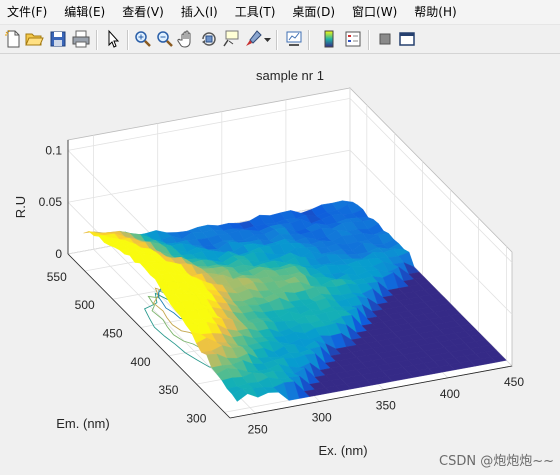  Describe the element at coordinates (514, 382) in the screenshot. I see `x-tick-label: 450` at that location.